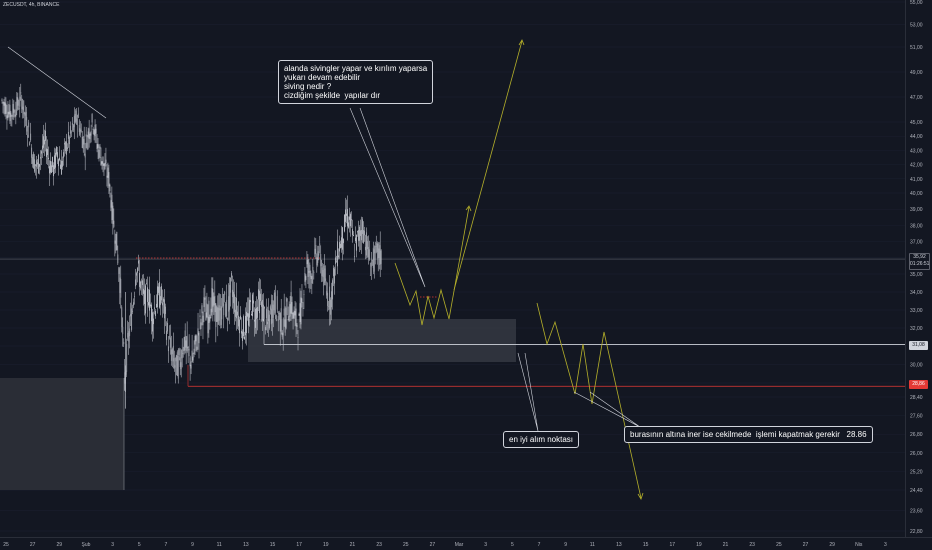 The image size is (932, 550). I want to click on y-tick-label: 38,00, so click(916, 226).